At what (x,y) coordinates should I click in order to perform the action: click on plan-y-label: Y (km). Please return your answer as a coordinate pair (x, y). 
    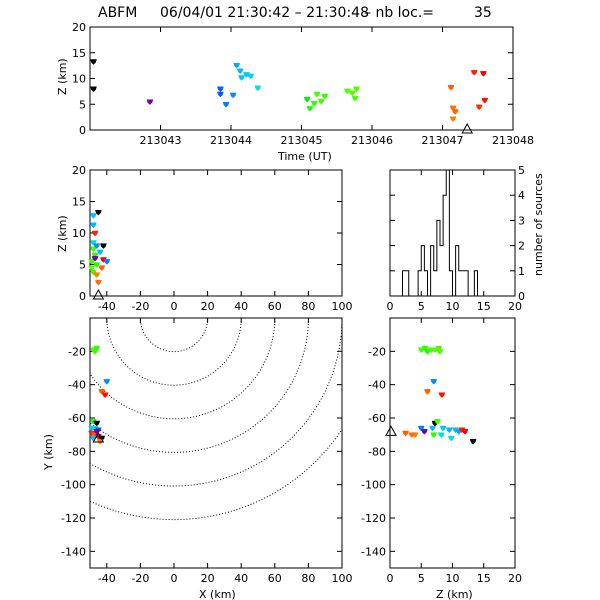
    Looking at the image, I should click on (48, 452).